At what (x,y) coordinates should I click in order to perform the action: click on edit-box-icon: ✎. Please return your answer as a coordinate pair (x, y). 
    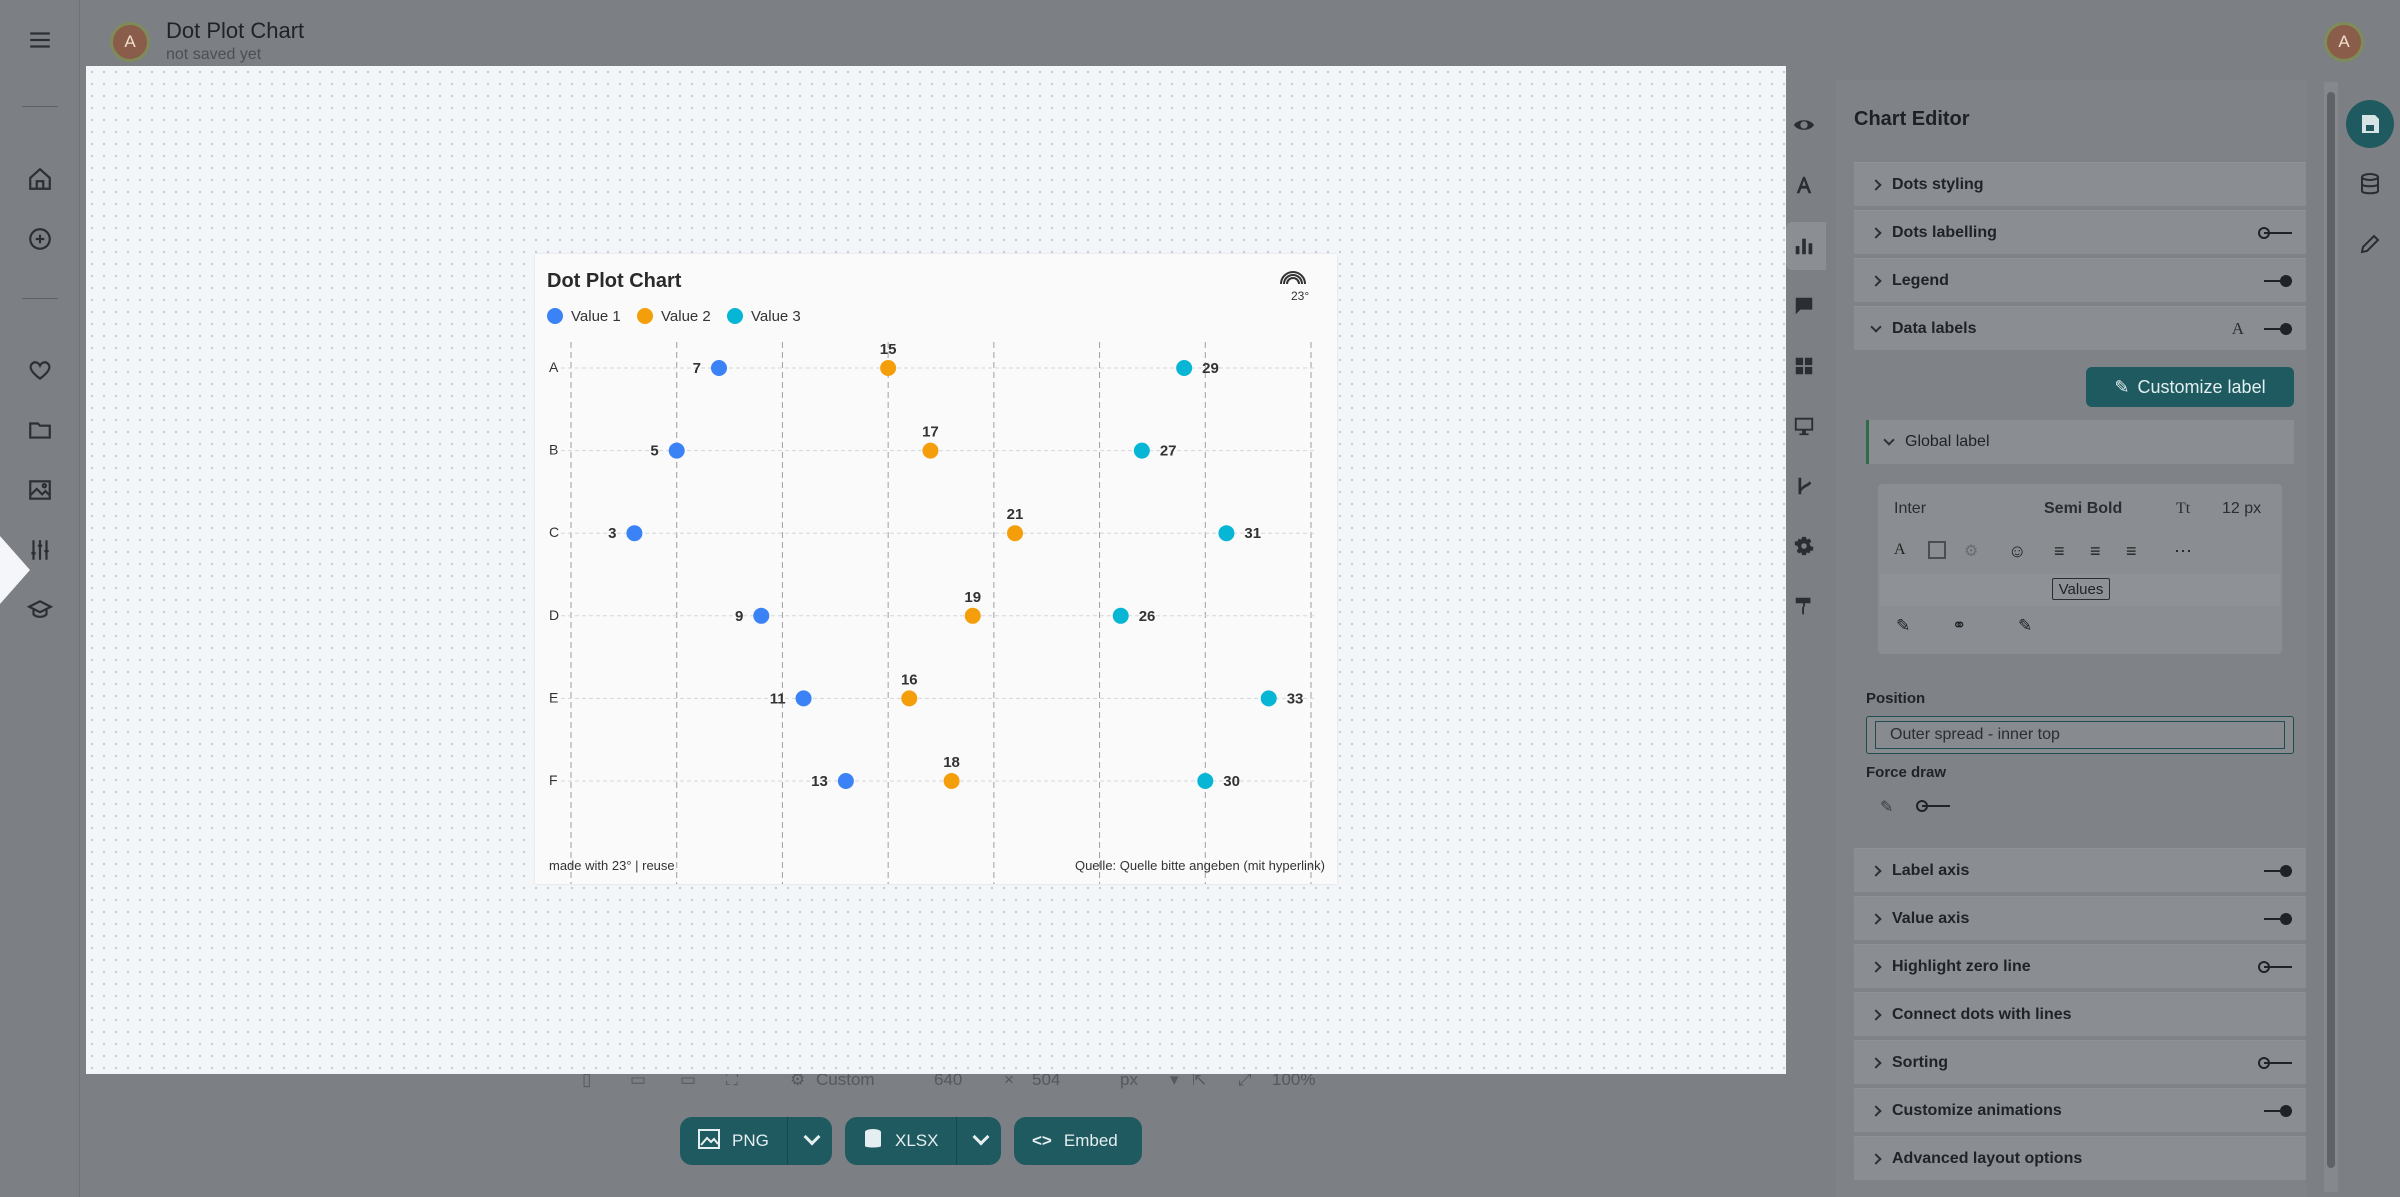
    Looking at the image, I should click on (2025, 625).